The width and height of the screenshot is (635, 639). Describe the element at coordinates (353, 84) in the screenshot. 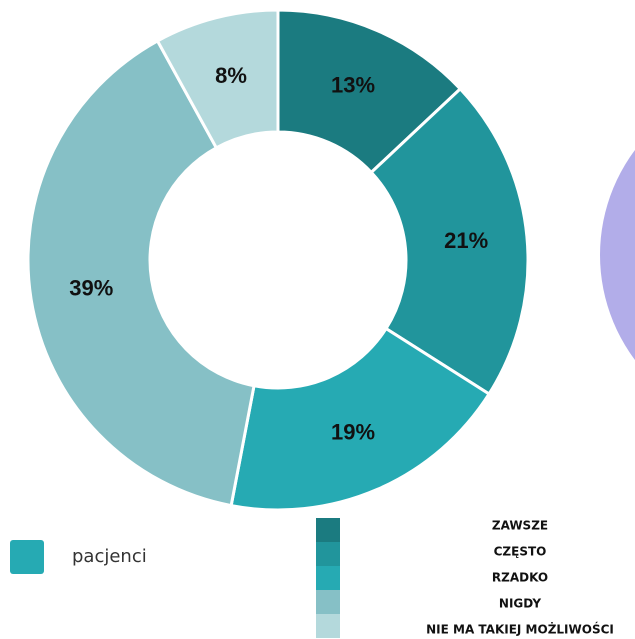

I see `value-label: 13%` at that location.